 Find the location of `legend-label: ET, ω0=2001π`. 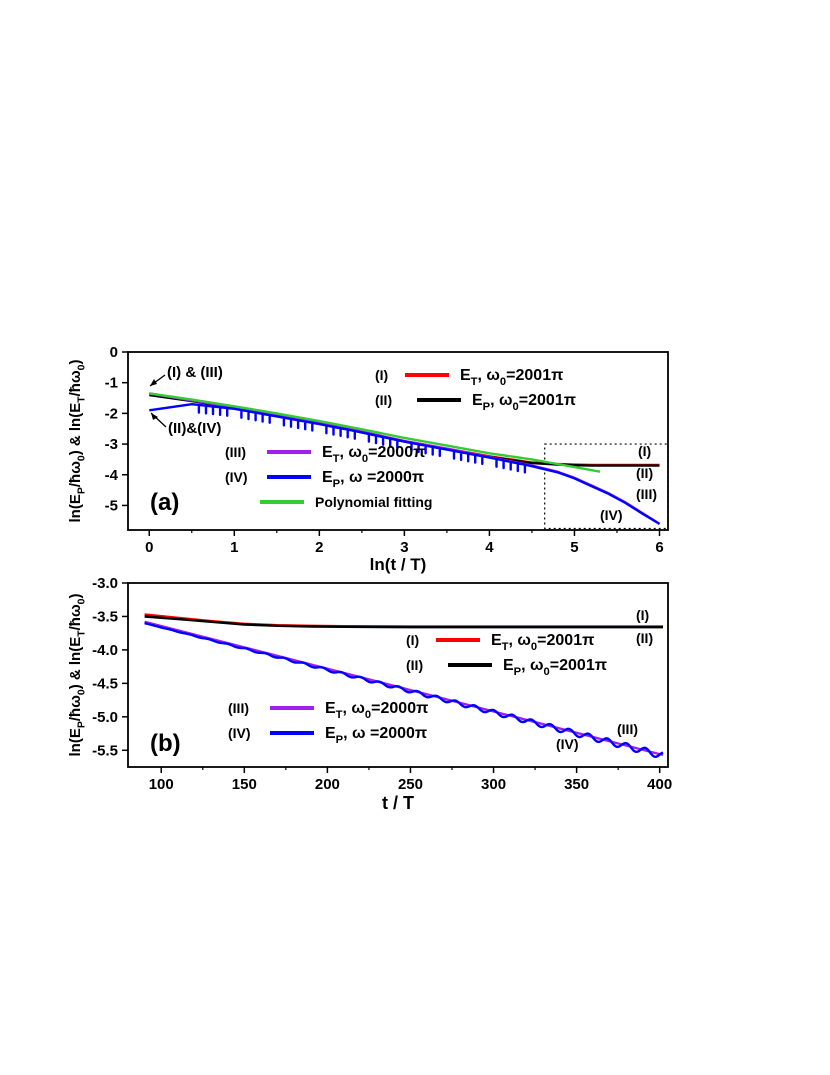

legend-label: ET, ω0=2001π is located at coordinates (542, 642).